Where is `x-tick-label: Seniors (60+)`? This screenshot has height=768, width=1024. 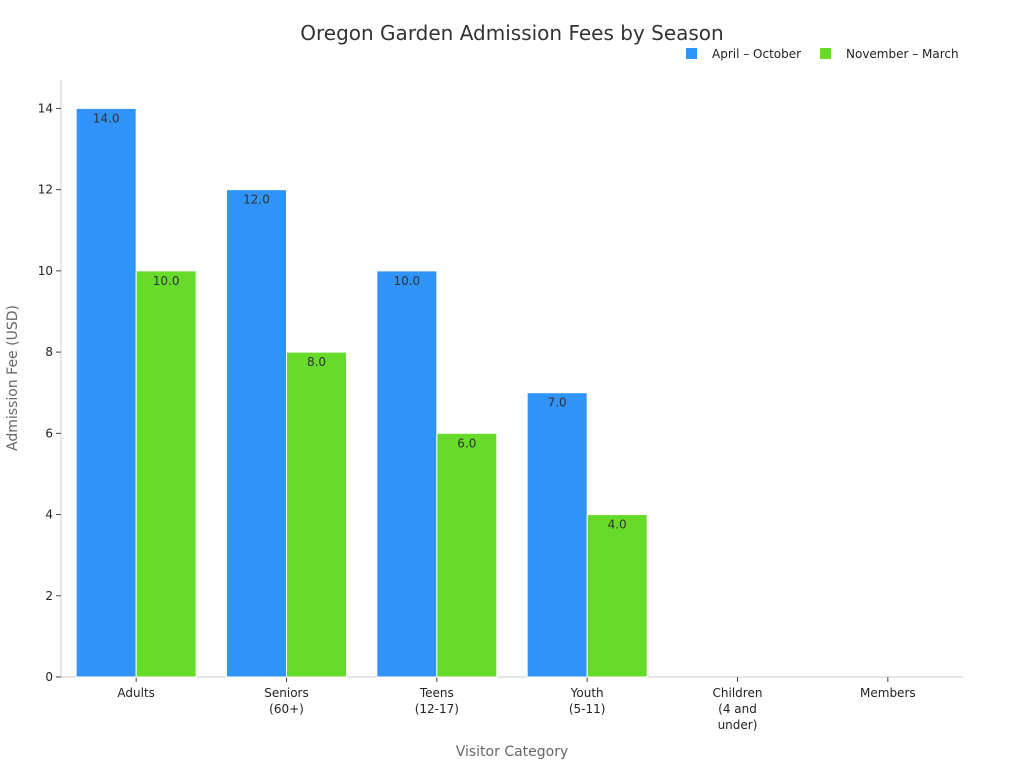 x-tick-label: Seniors (60+) is located at coordinates (286, 701).